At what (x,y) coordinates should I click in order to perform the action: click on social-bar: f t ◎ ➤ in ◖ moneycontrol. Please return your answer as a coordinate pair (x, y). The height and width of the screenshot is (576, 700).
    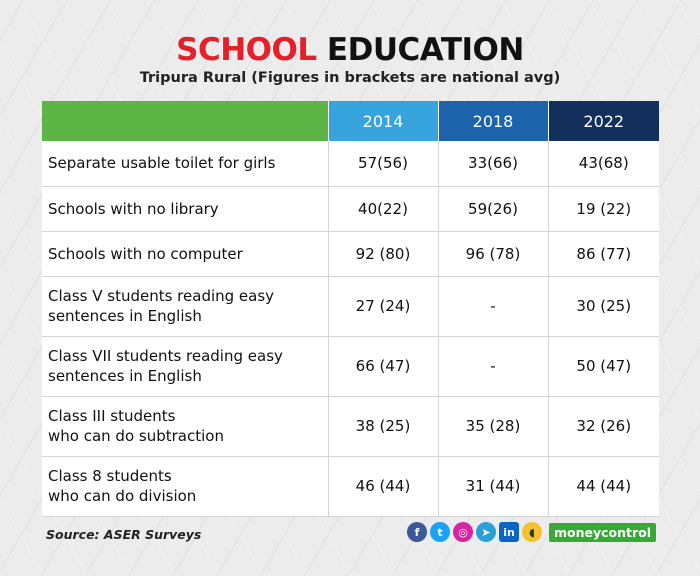
    Looking at the image, I should click on (532, 532).